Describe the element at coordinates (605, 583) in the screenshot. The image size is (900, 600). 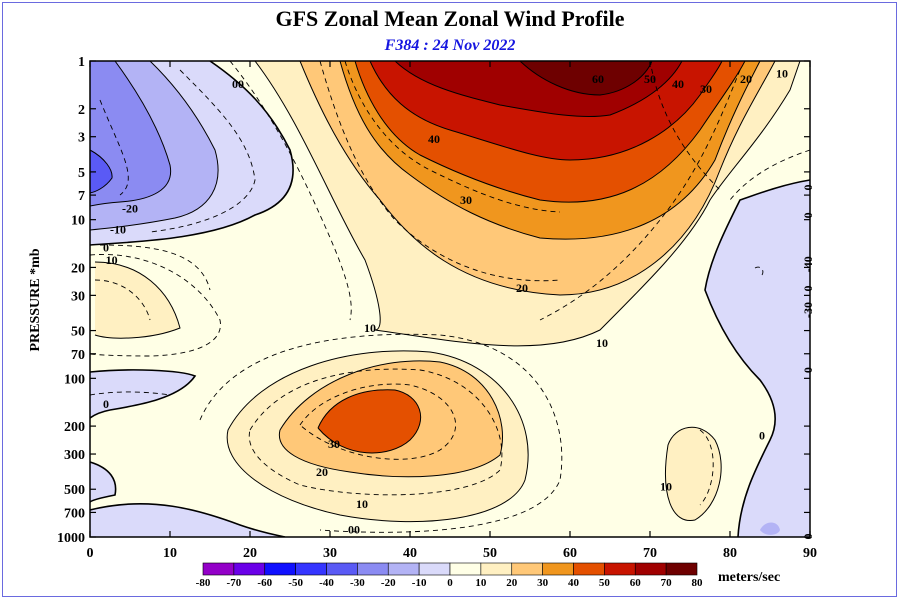
I see `colorbar-tick-label: 50` at that location.